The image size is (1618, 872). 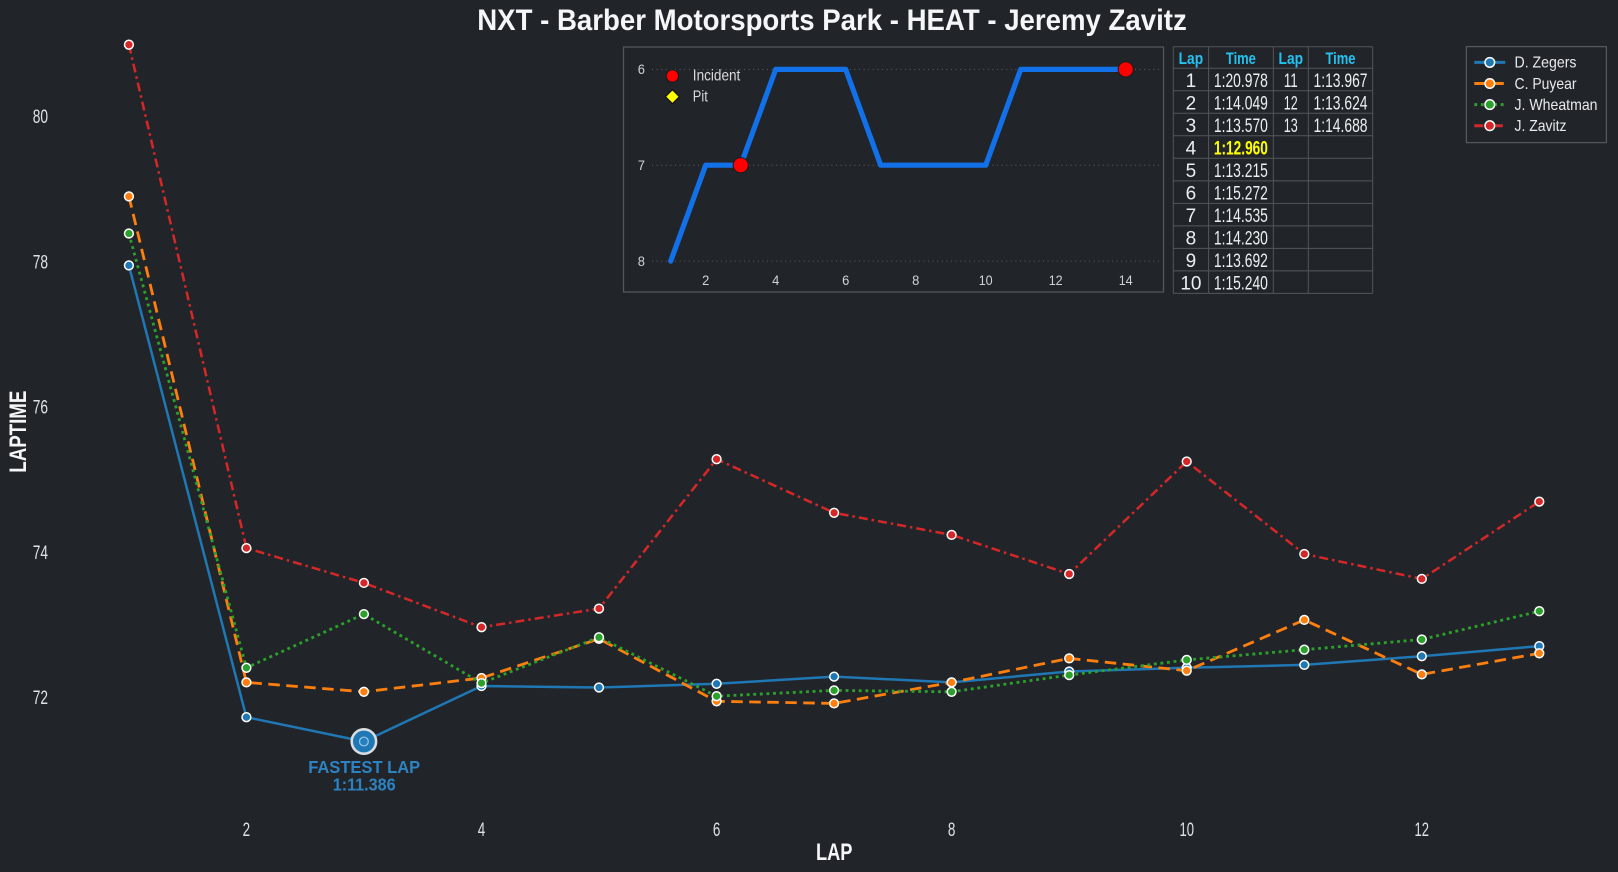 What do you see at coordinates (364, 767) in the screenshot?
I see `svg-text: FASTEST LAP` at bounding box center [364, 767].